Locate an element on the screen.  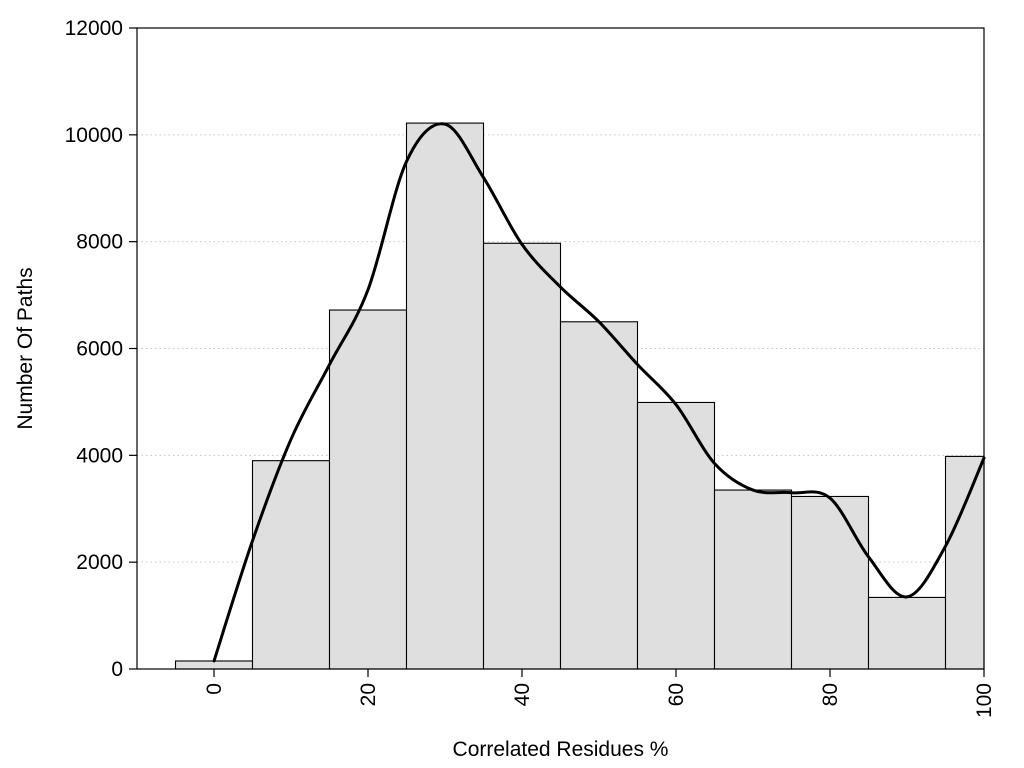
x-tick-label: 20 is located at coordinates (368, 694).